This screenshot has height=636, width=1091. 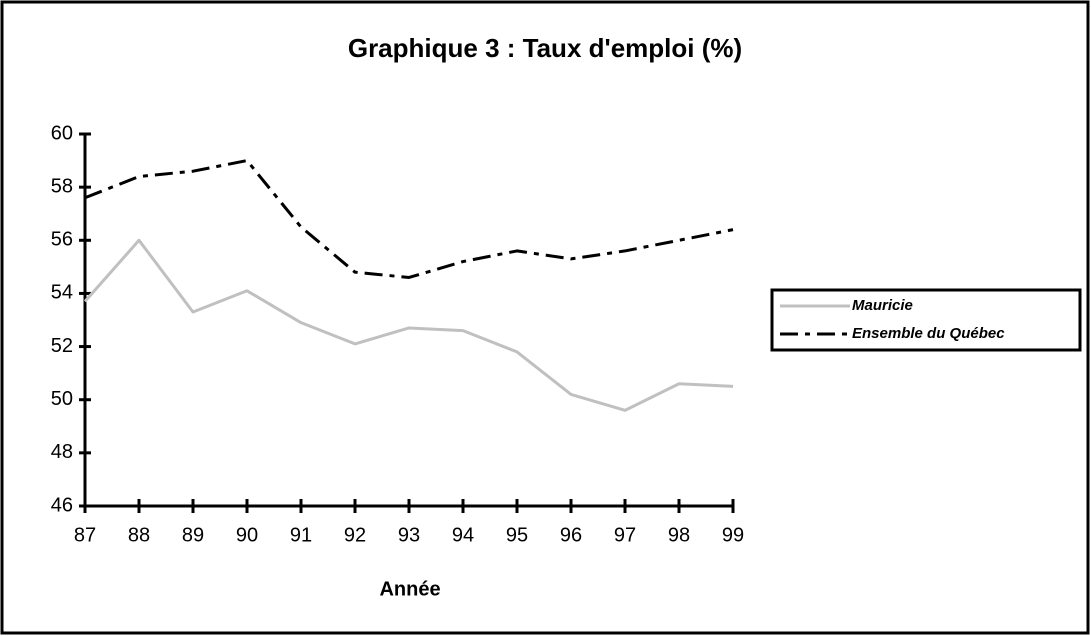 I want to click on x-axis-title: Année, so click(x=409, y=589).